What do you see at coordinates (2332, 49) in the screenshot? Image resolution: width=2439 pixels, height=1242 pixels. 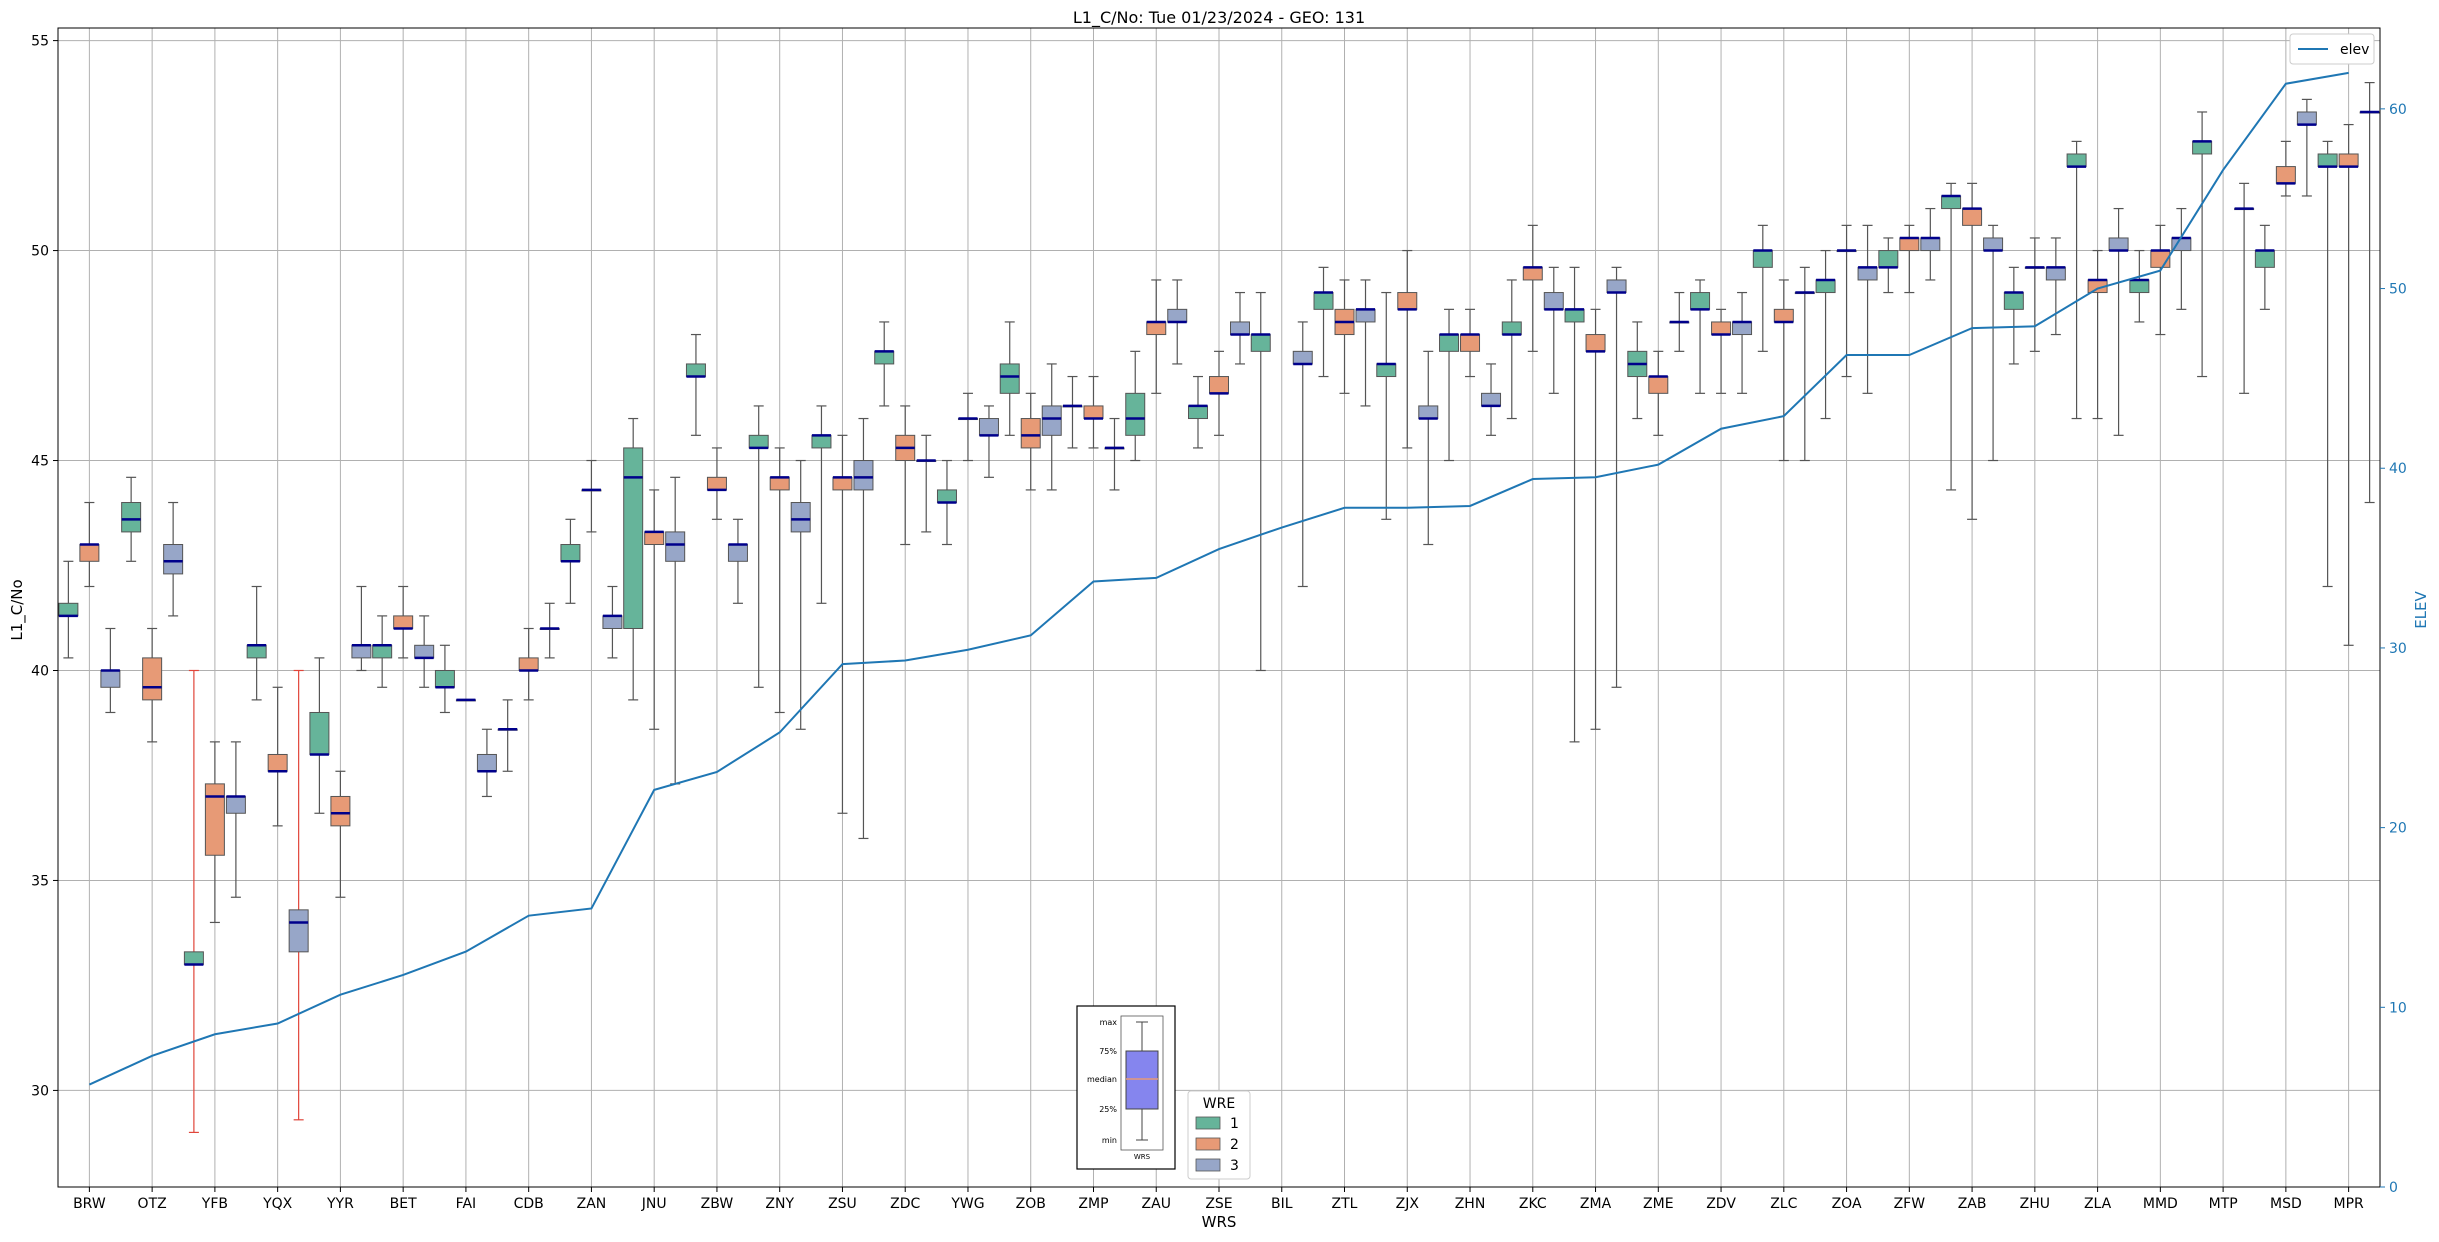 I see `elev-legend-frame` at bounding box center [2332, 49].